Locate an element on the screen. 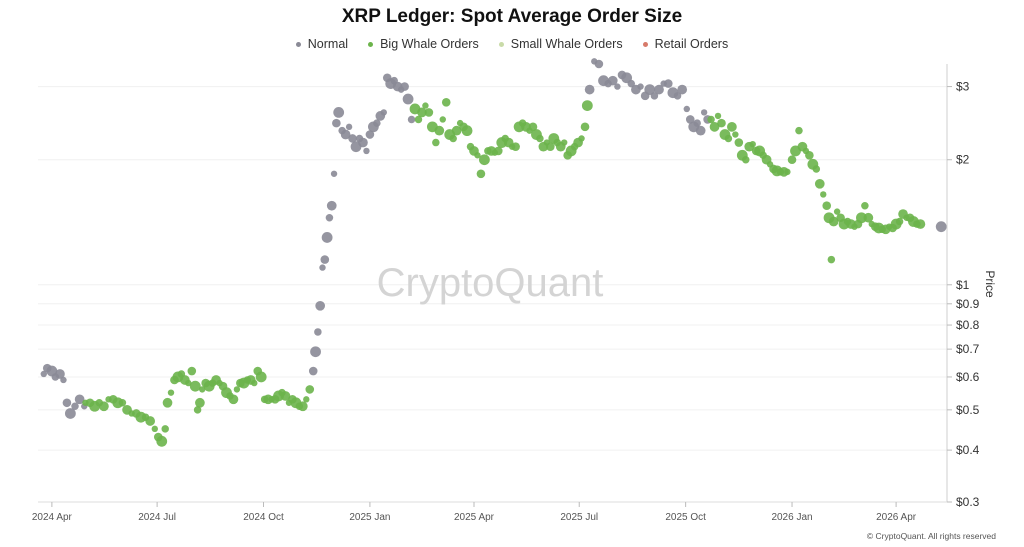  legend-item-big-whale: Big Whale Orders is located at coordinates (423, 44).